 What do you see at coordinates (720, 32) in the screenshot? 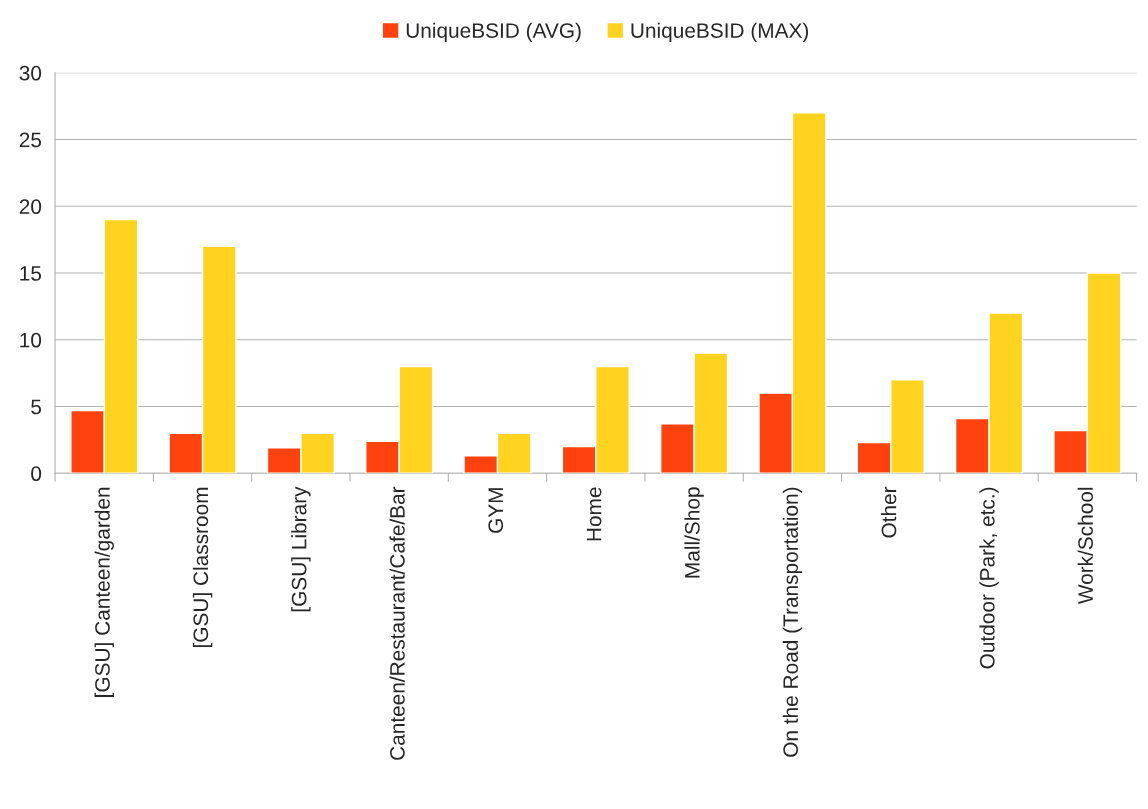
I see `legend-label: UniqueBSID (MAX)` at bounding box center [720, 32].